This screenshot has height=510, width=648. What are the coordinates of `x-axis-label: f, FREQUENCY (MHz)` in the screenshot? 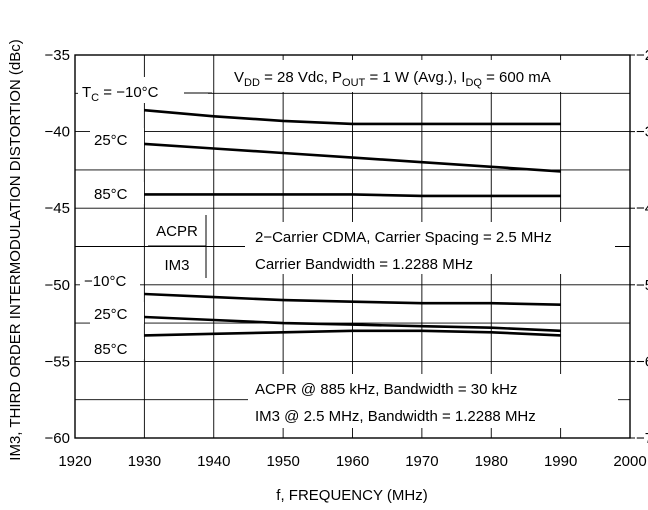 It's located at (351, 495).